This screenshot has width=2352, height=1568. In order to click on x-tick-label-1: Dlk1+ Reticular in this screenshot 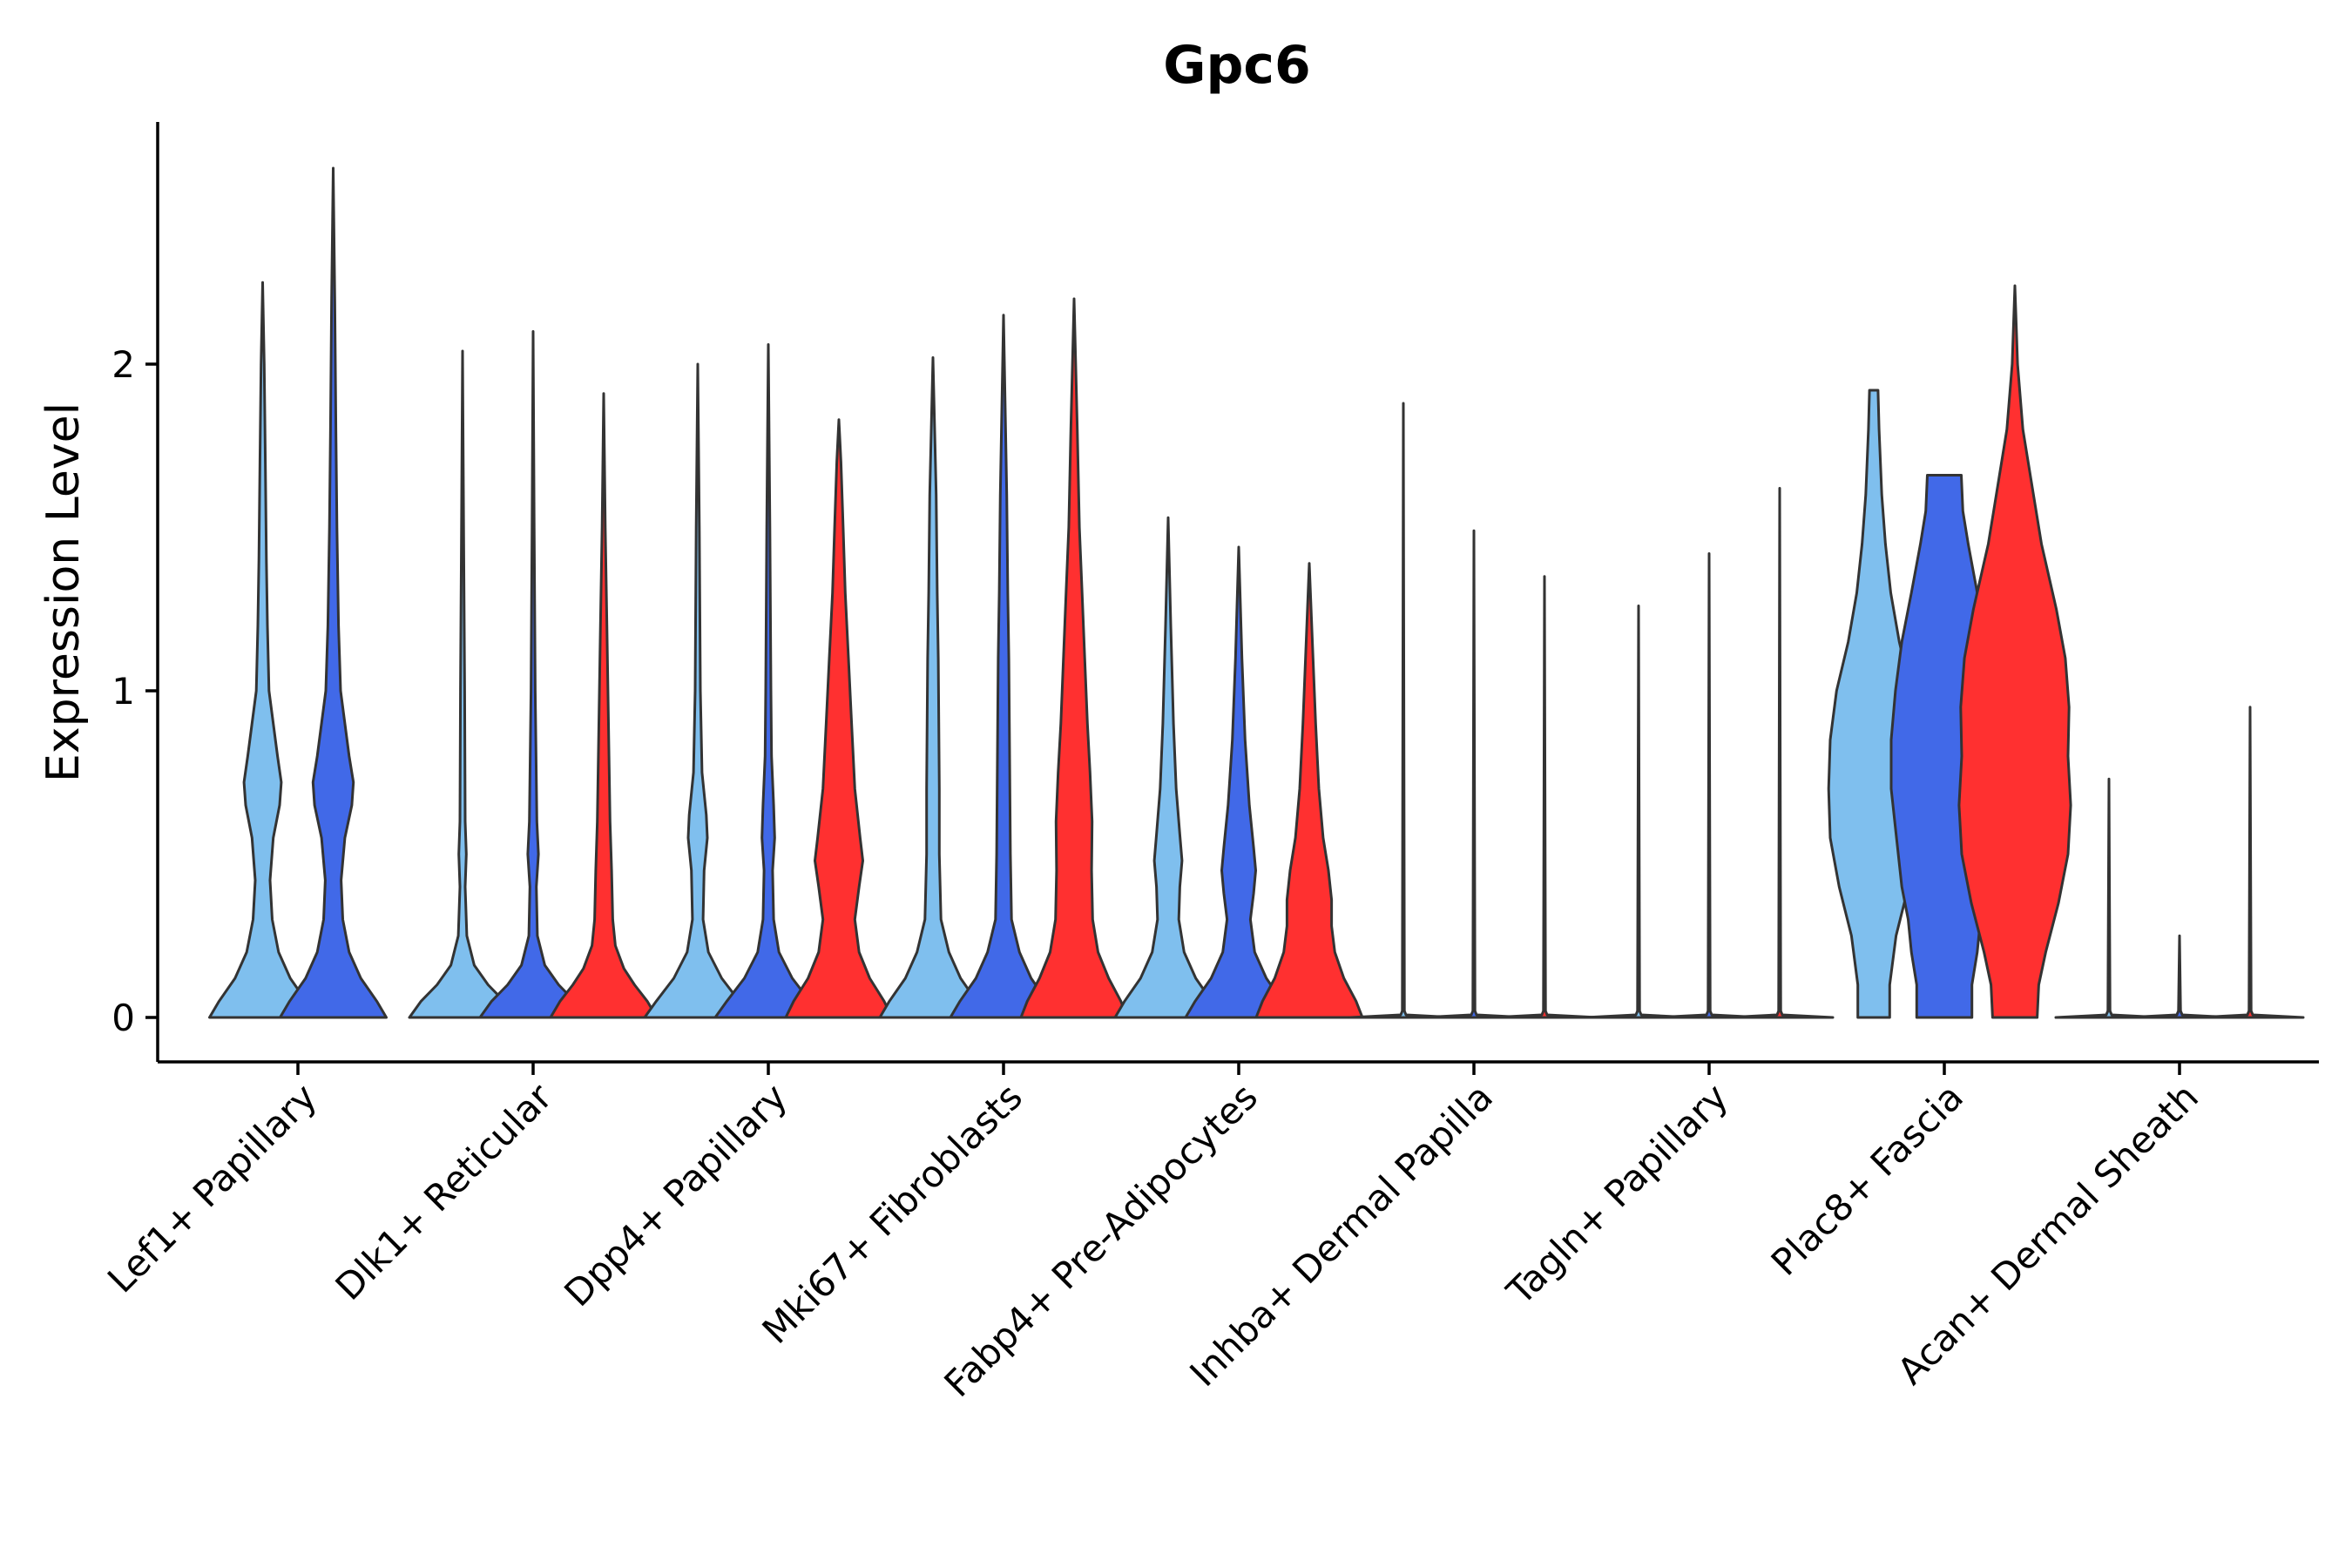, I will do `click(444, 1191)`.